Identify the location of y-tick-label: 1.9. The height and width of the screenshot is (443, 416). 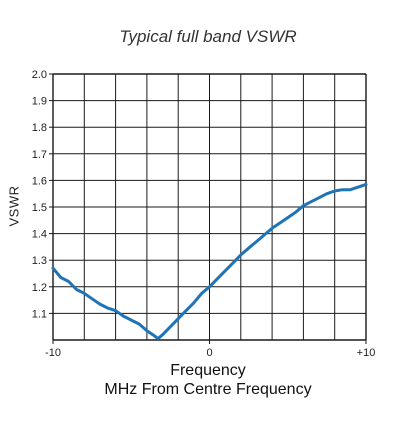
(39, 102).